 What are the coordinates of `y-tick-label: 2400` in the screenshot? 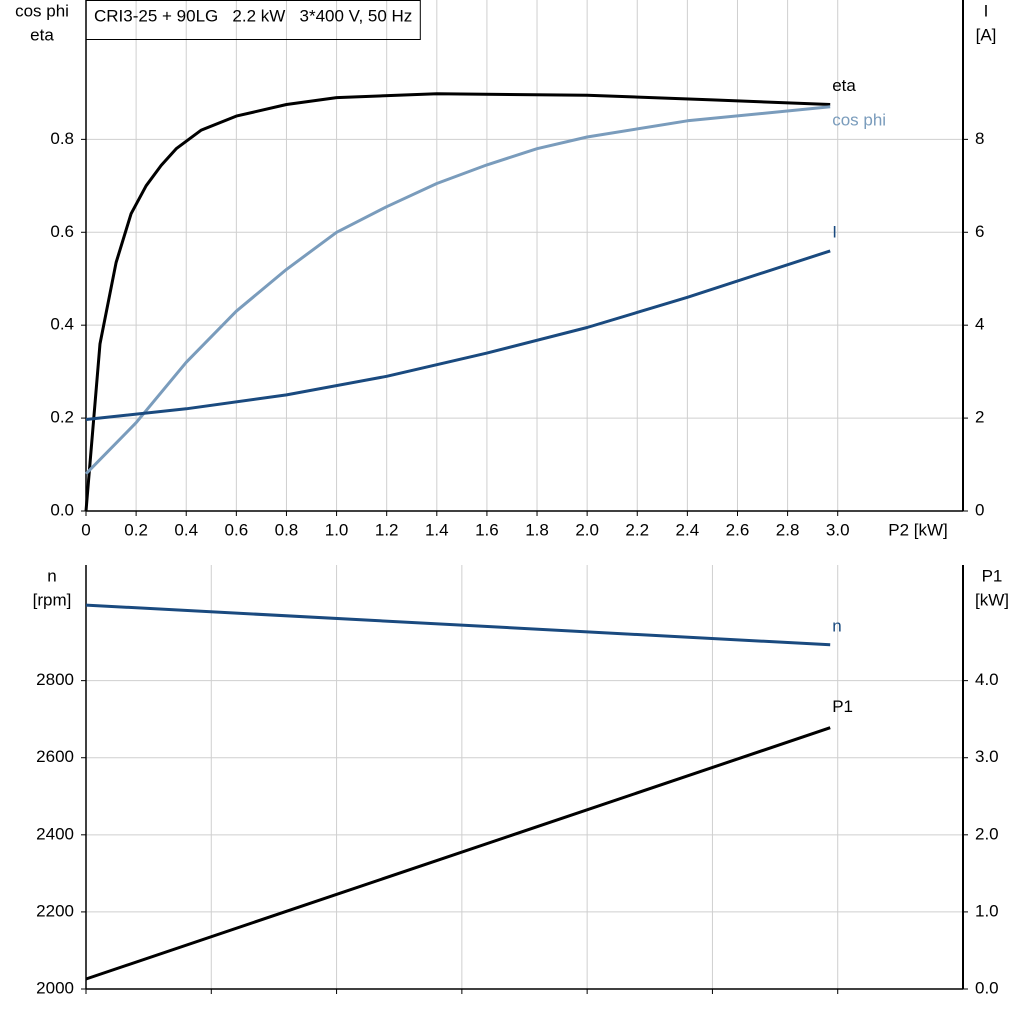 It's located at (55, 833).